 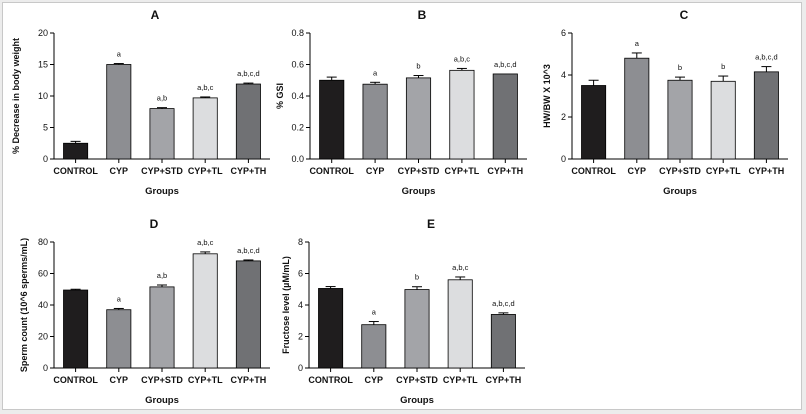 I want to click on panel-d-category-label: CYP+TL, so click(x=205, y=380).